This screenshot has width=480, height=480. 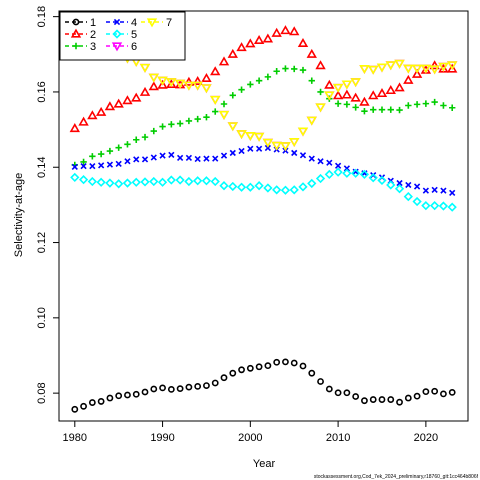 I want to click on legend-item-6: 6, so click(x=121, y=47).